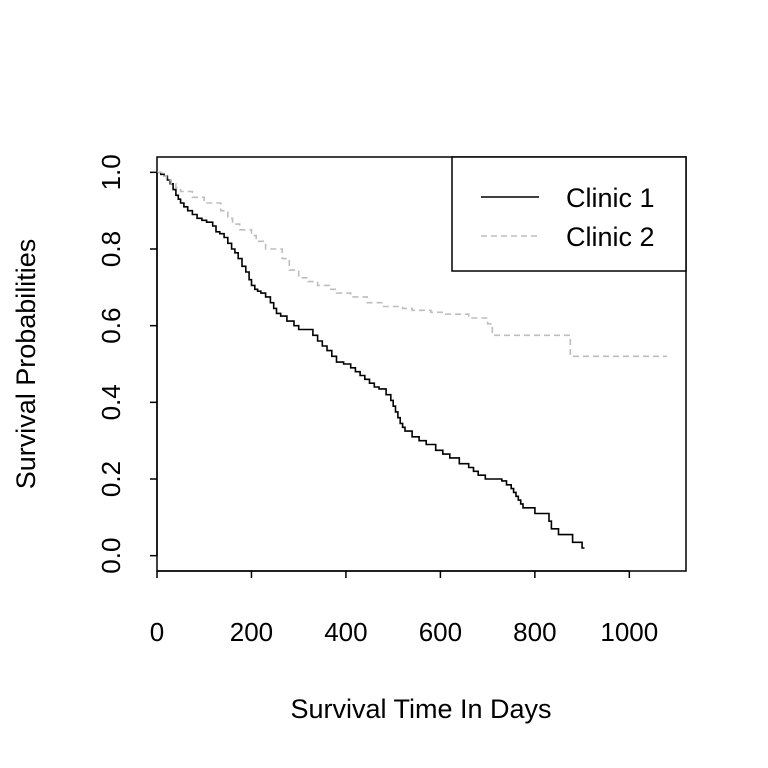 The width and height of the screenshot is (768, 768). I want to click on x-tick-label: 600, so click(440, 632).